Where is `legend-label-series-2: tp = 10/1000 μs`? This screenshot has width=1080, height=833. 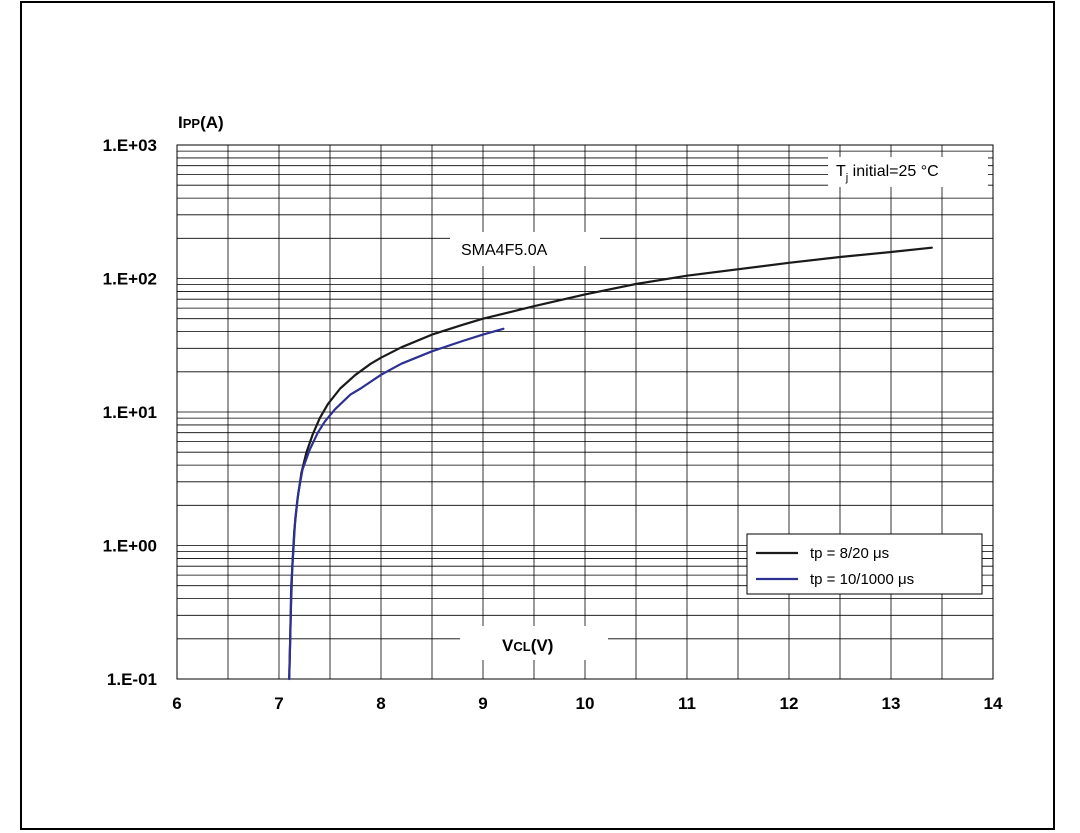 legend-label-series-2: tp = 10/1000 μs is located at coordinates (862, 579).